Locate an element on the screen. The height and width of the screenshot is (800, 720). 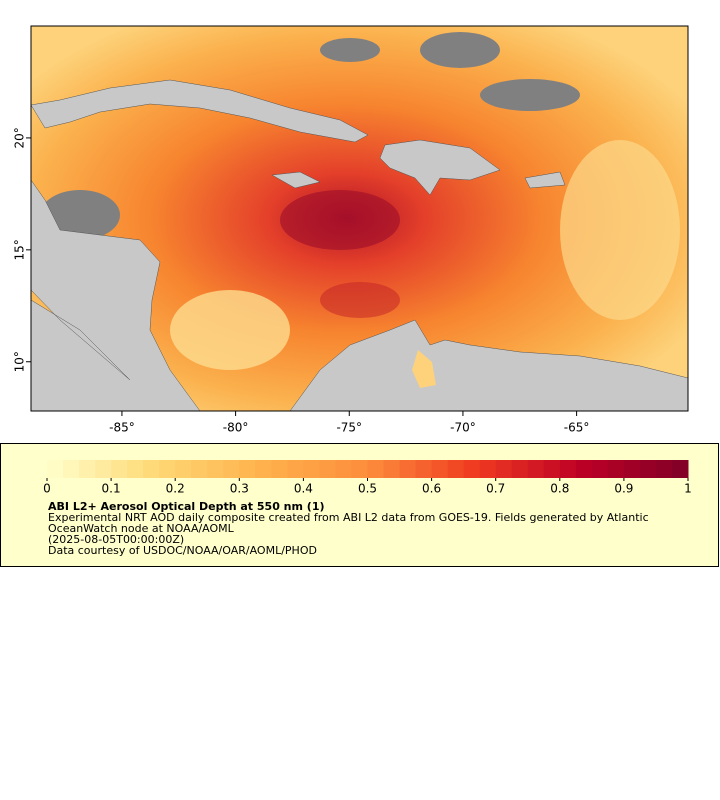
x-tick-label: -75° is located at coordinates (349, 428).